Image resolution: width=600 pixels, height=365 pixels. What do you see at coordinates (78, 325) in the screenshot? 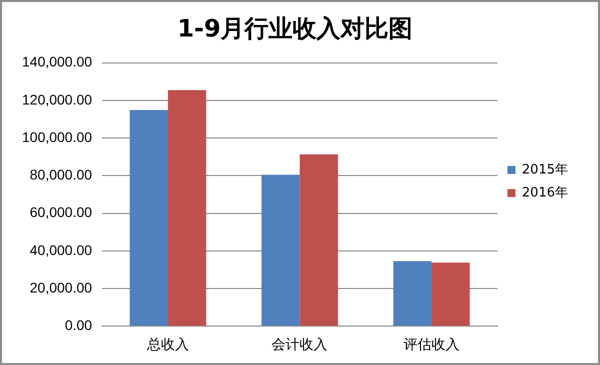
I see `y-tick-label: 0.00` at bounding box center [78, 325].